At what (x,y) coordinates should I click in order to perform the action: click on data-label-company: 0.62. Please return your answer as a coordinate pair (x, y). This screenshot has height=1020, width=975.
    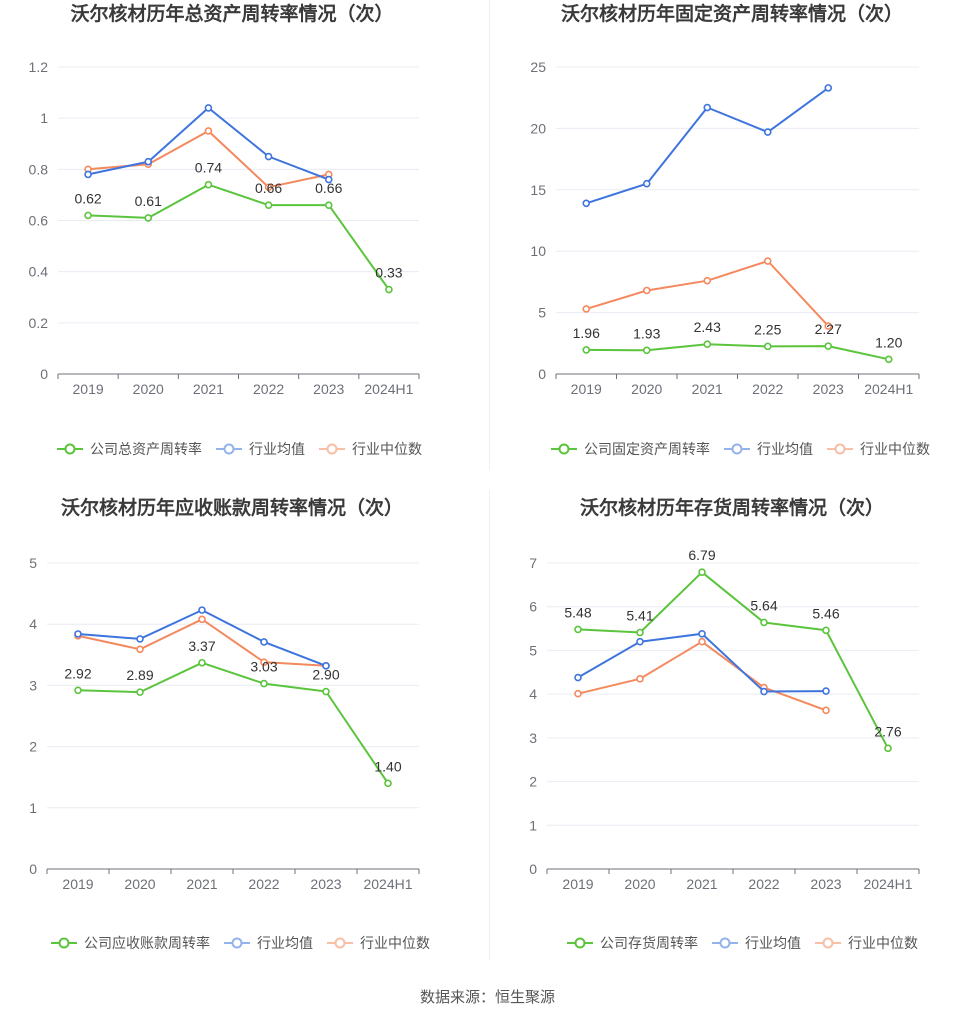
    Looking at the image, I should click on (87, 198).